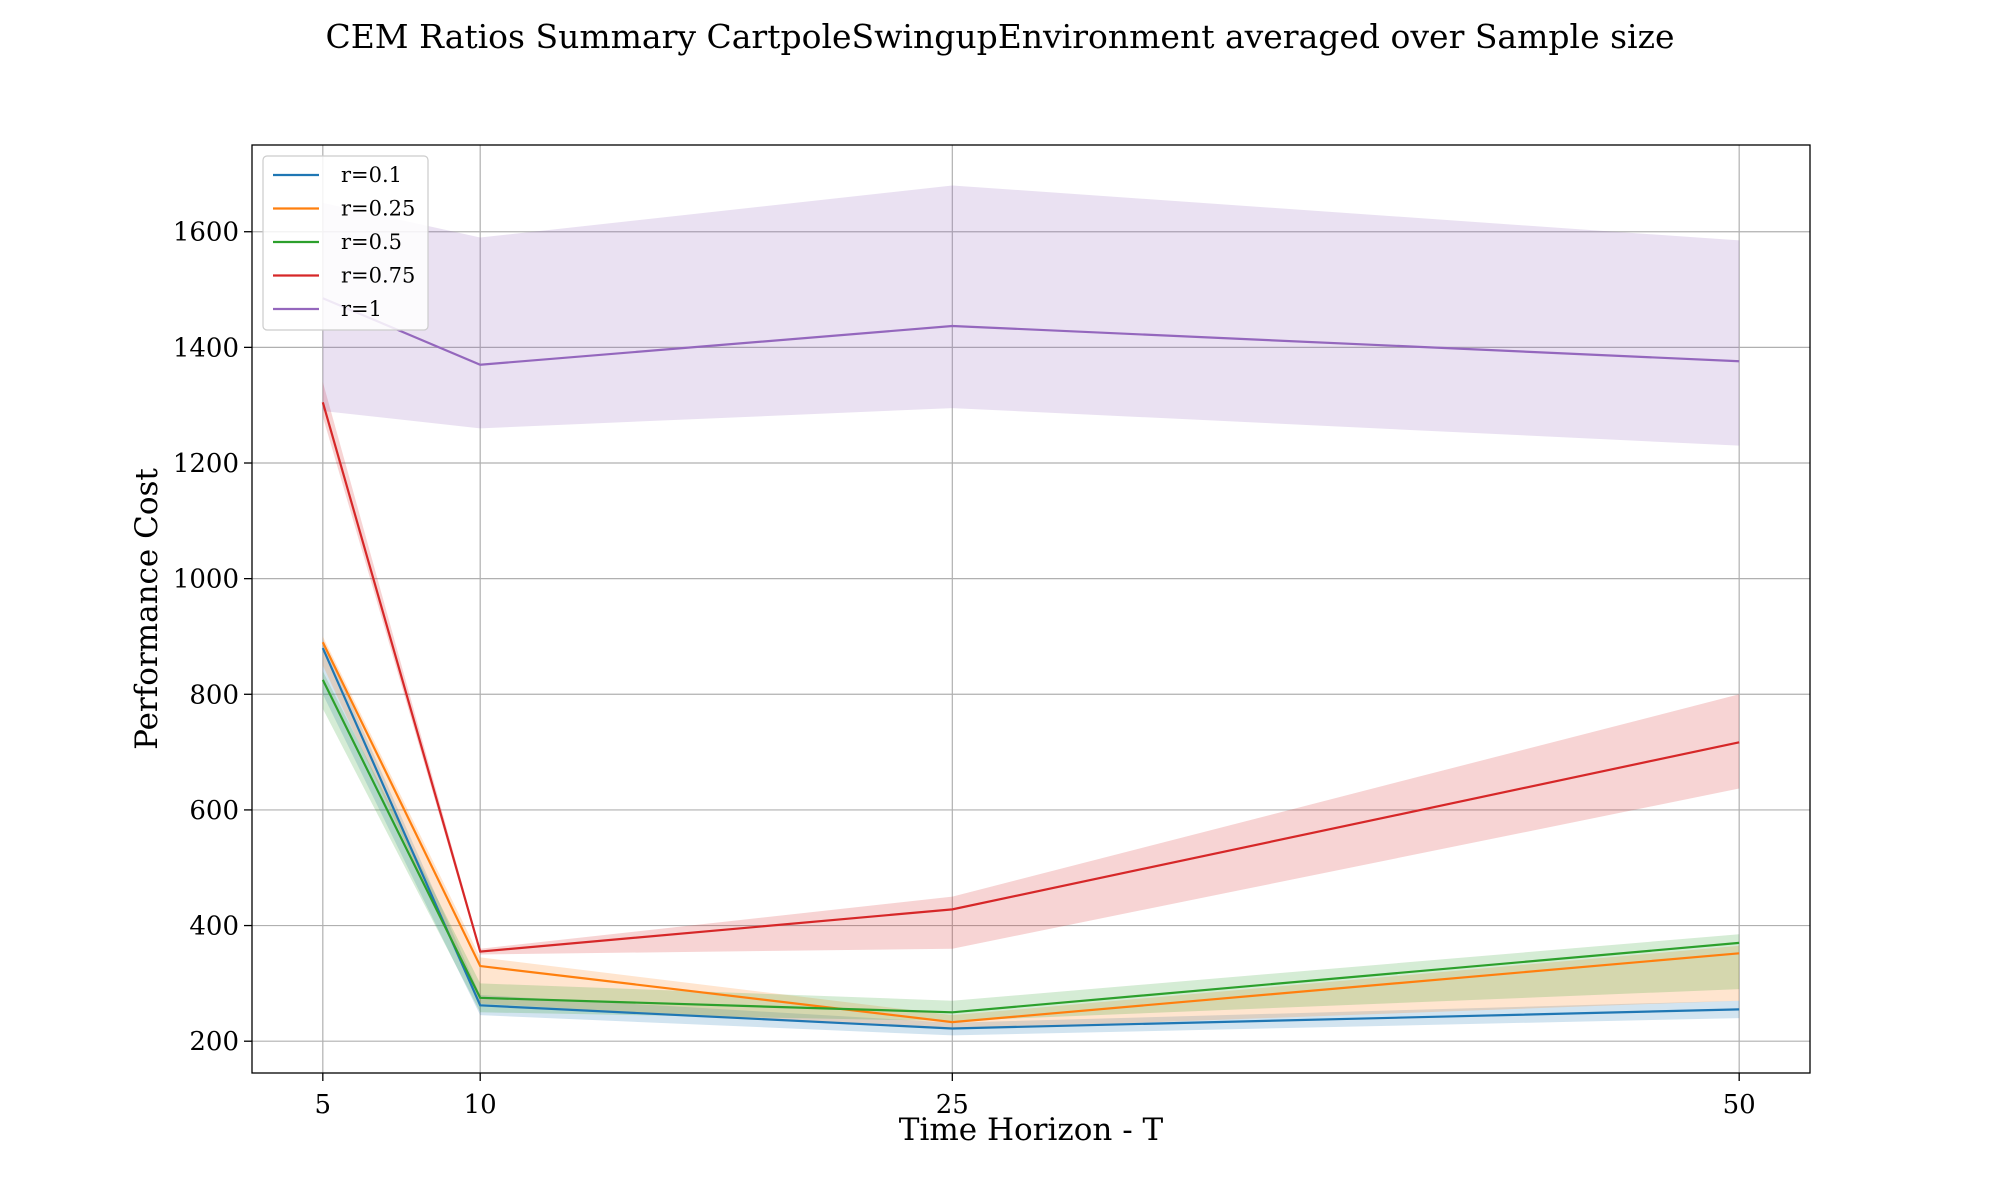 This screenshot has width=2000, height=1200. What do you see at coordinates (212, 637) in the screenshot?
I see `y-axis-ticks: 200 400 600 800 1000 1200 1400 1600` at bounding box center [212, 637].